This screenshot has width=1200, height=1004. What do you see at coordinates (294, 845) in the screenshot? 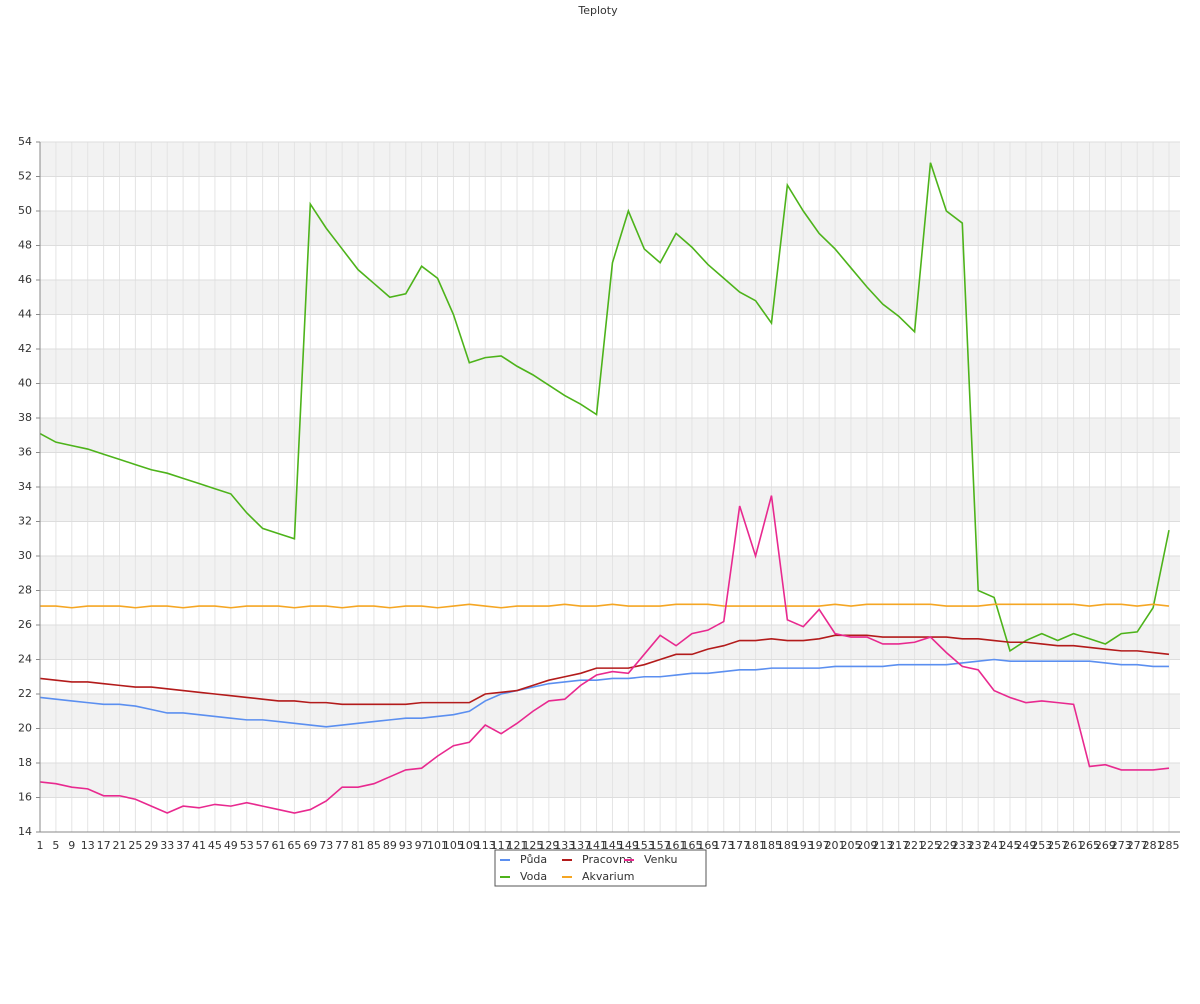
I see `x-tick-label: 65` at bounding box center [294, 845].